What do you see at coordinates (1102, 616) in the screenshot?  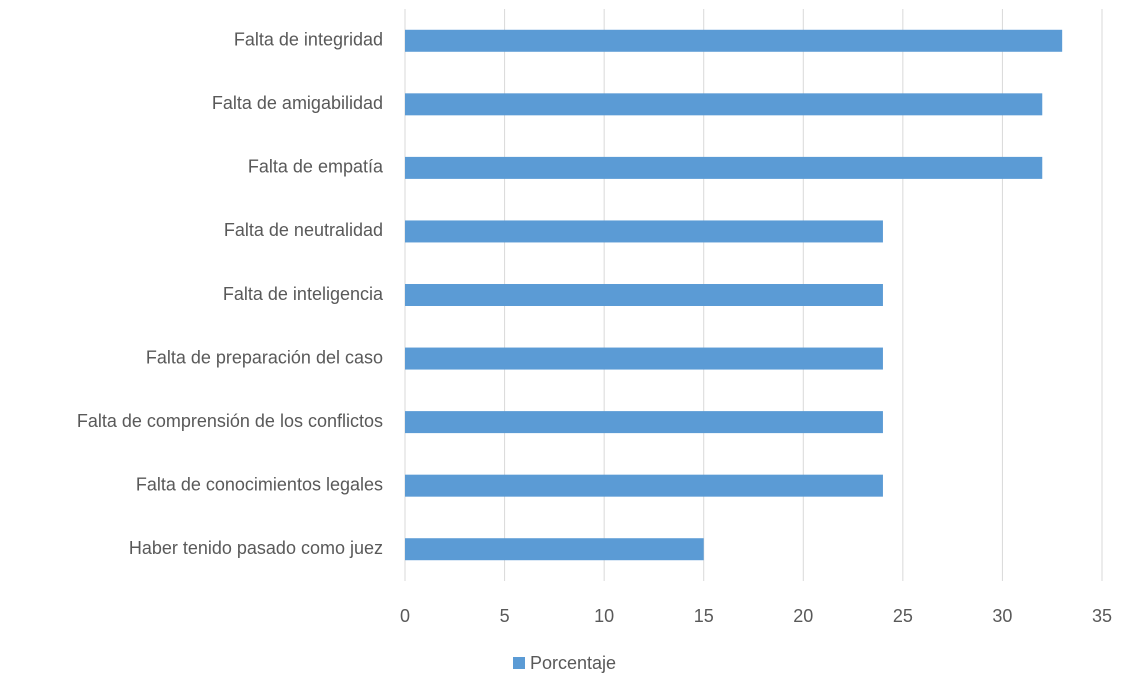 I see `x-tick-label: 35` at bounding box center [1102, 616].